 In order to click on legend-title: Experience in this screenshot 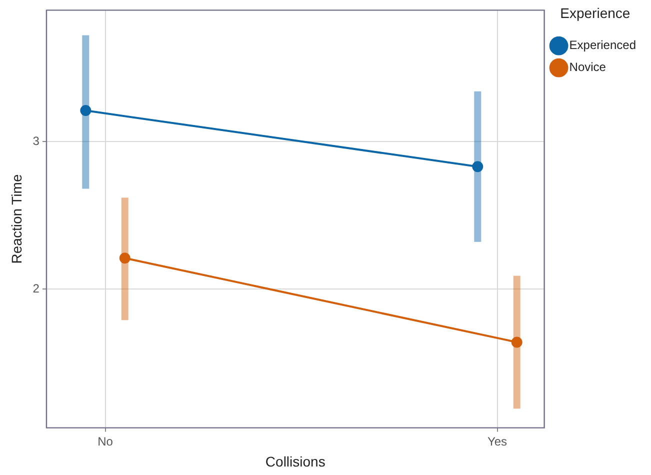, I will do `click(595, 12)`.